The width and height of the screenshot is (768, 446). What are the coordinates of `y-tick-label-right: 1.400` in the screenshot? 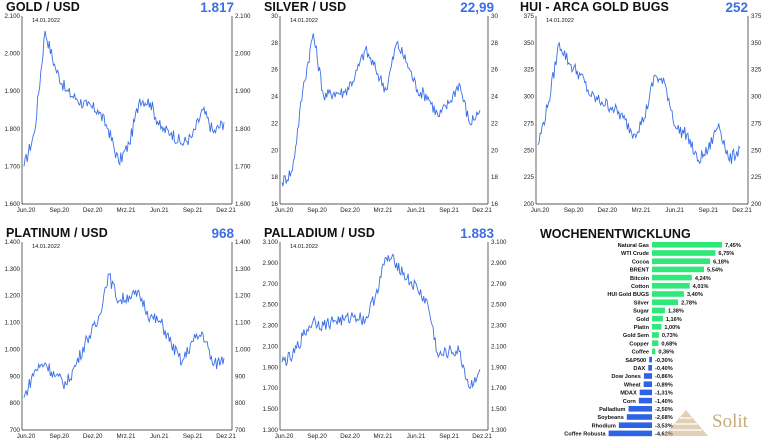 It's located at (243, 242).